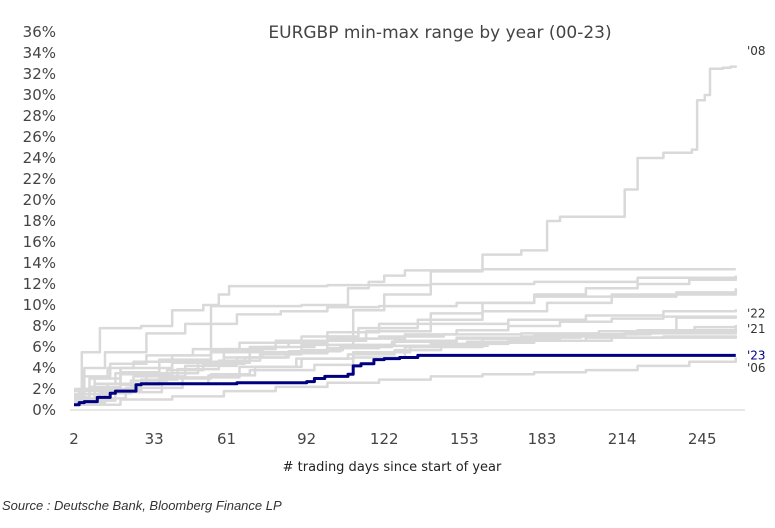 The width and height of the screenshot is (775, 528). What do you see at coordinates (154, 439) in the screenshot?
I see `x-tick-label: 33` at bounding box center [154, 439].